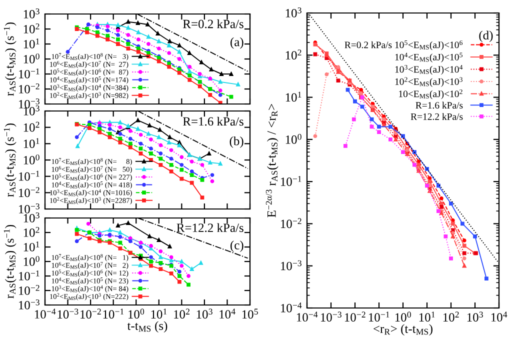 This screenshot has width=511, height=354. What do you see at coordinates (237, 142) in the screenshot?
I see `annotation: (b)` at bounding box center [237, 142].